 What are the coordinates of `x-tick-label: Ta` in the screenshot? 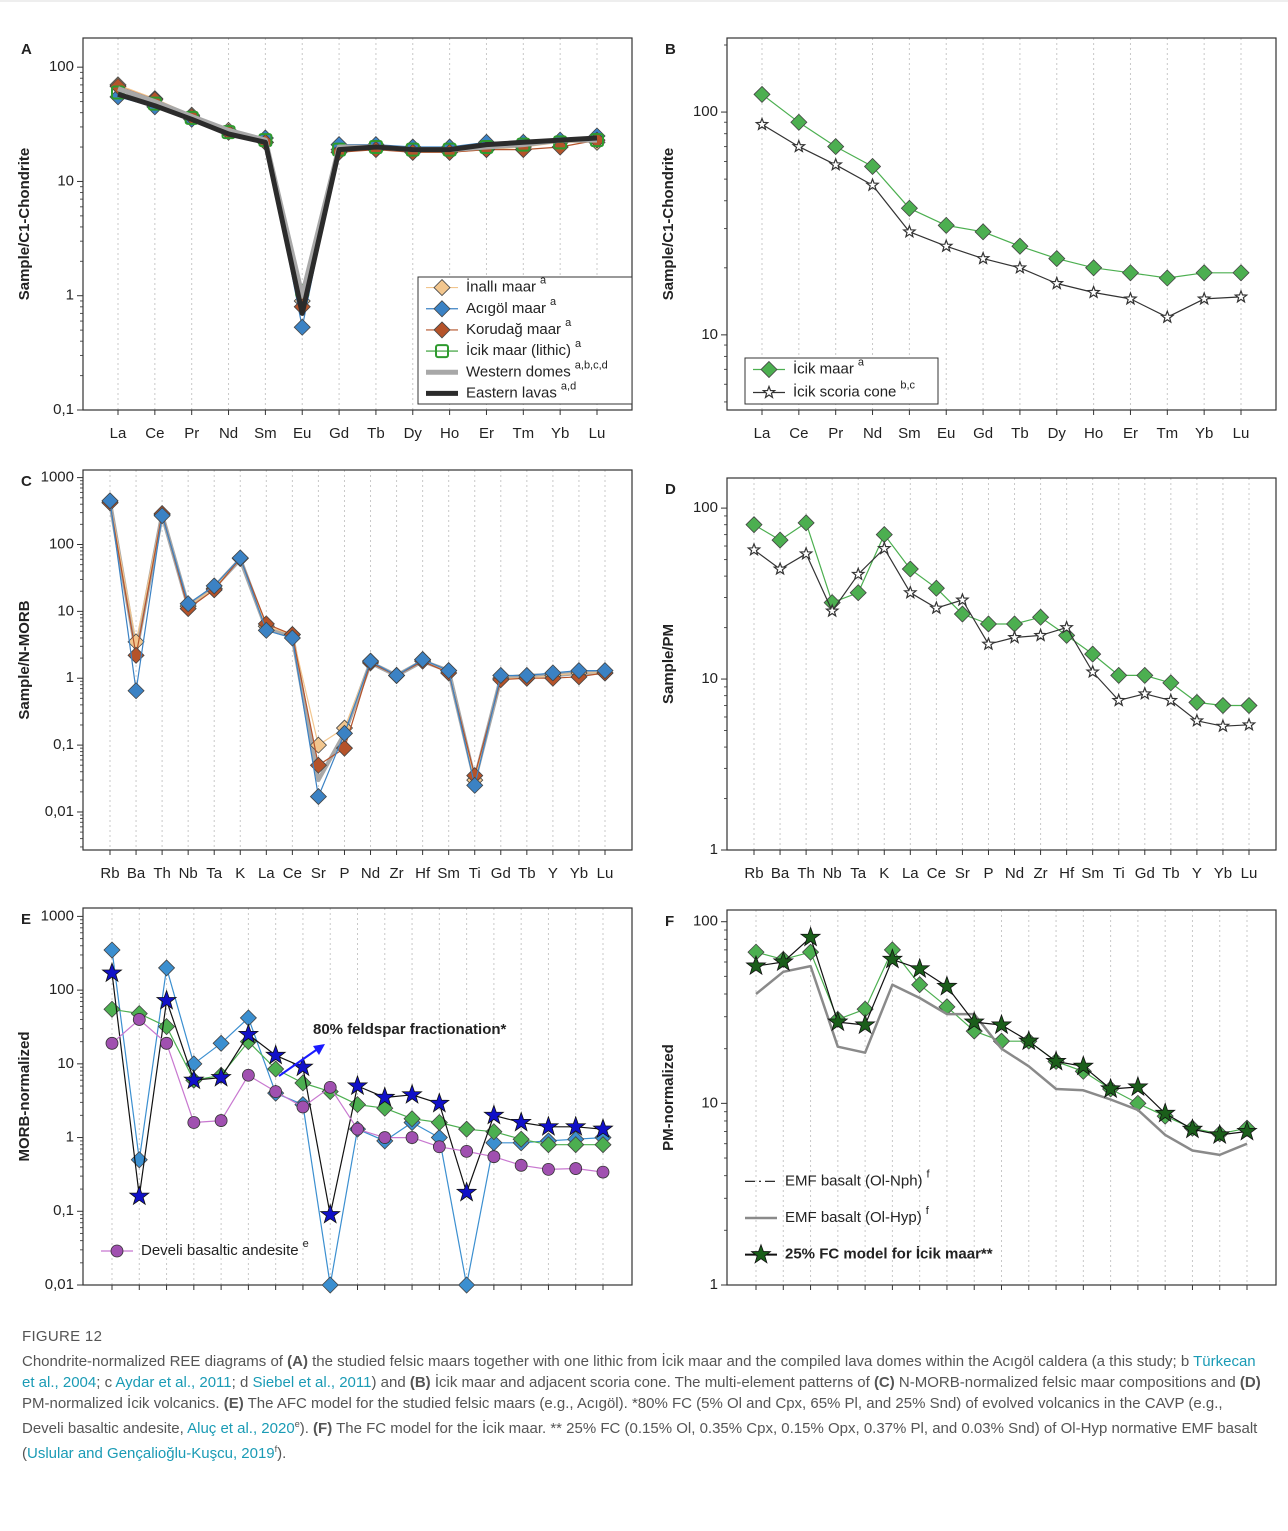 It's located at (214, 873).